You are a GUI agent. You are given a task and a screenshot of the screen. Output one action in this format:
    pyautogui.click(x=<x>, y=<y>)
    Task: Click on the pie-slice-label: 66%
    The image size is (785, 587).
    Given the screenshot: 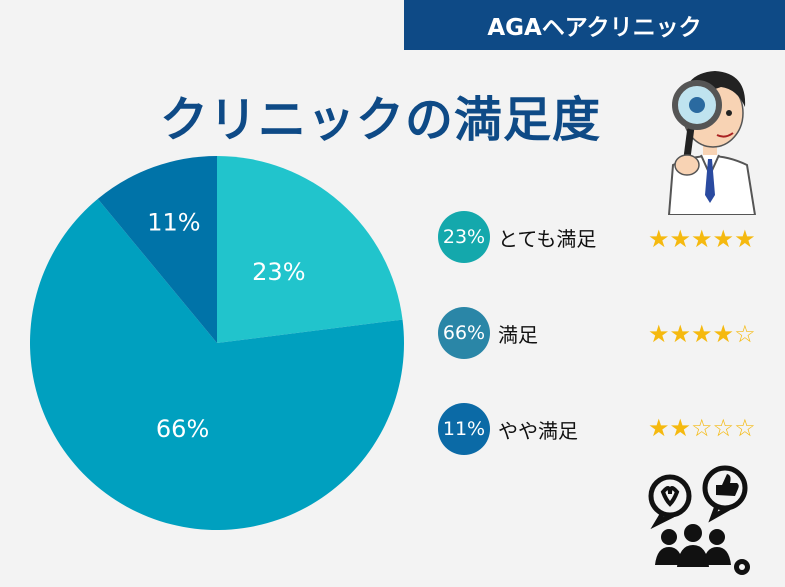 What is the action you would take?
    pyautogui.click(x=182, y=429)
    